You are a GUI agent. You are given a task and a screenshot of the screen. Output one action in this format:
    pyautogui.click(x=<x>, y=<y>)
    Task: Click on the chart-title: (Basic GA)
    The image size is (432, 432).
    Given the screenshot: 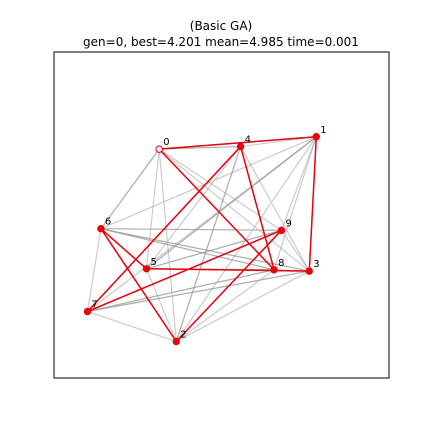 What is the action you would take?
    pyautogui.click(x=221, y=26)
    